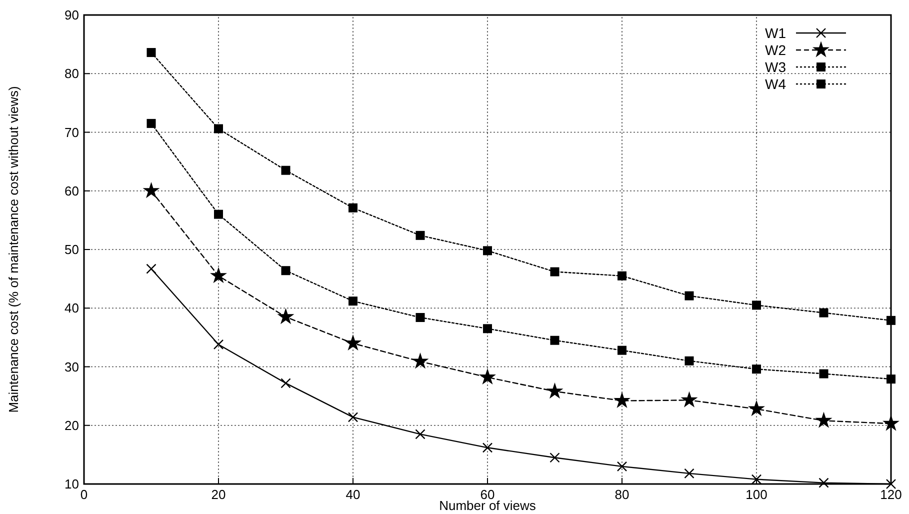 This screenshot has height=514, width=909. I want to click on y-axis-title: Maintenance cost (% of maintenance cost without views), so click(13, 249).